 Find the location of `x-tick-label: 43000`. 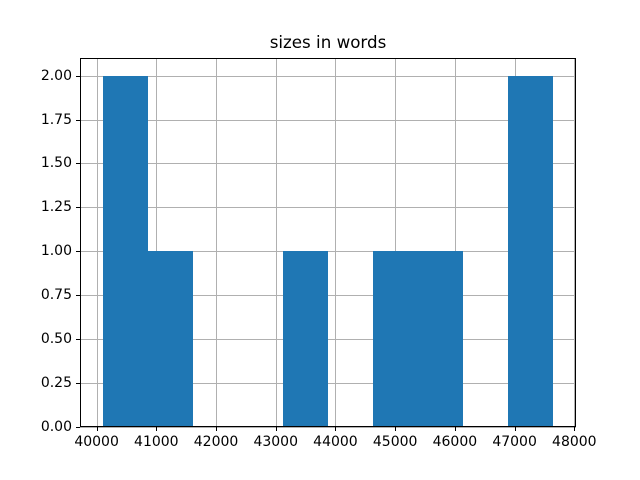

x-tick-label: 43000 is located at coordinates (276, 442).